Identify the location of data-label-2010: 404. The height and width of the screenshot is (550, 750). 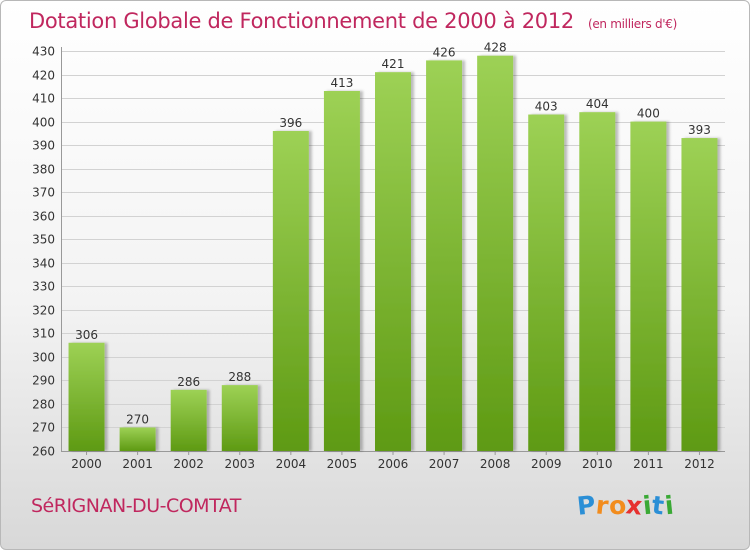
(597, 104).